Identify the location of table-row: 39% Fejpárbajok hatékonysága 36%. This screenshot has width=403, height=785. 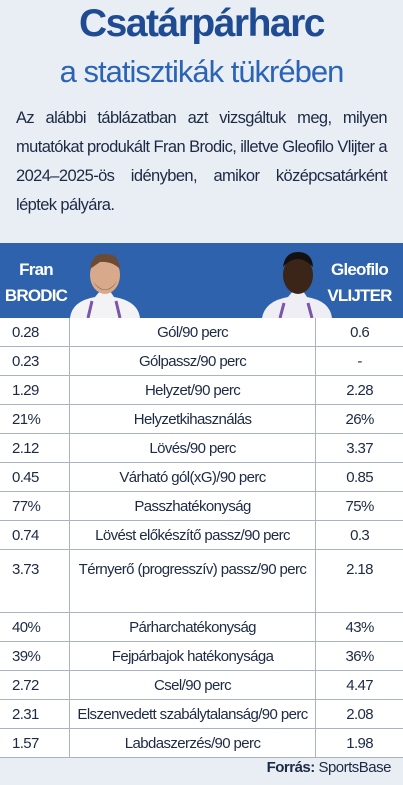
(201, 656).